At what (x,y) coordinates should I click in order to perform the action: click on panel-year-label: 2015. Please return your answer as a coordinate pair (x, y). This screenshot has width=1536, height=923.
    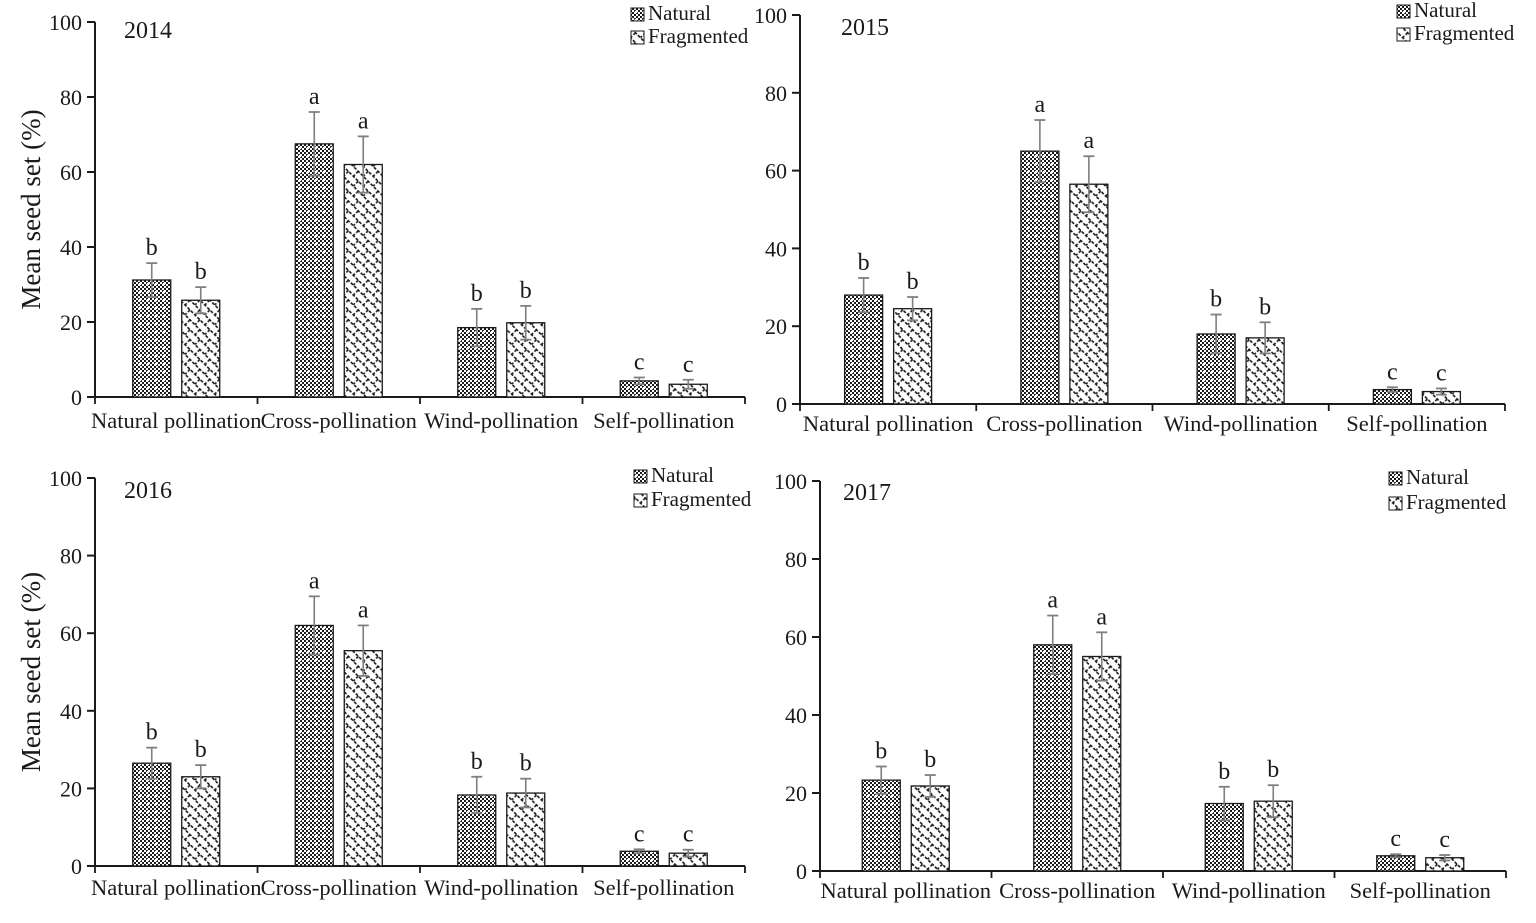
    Looking at the image, I should click on (865, 28).